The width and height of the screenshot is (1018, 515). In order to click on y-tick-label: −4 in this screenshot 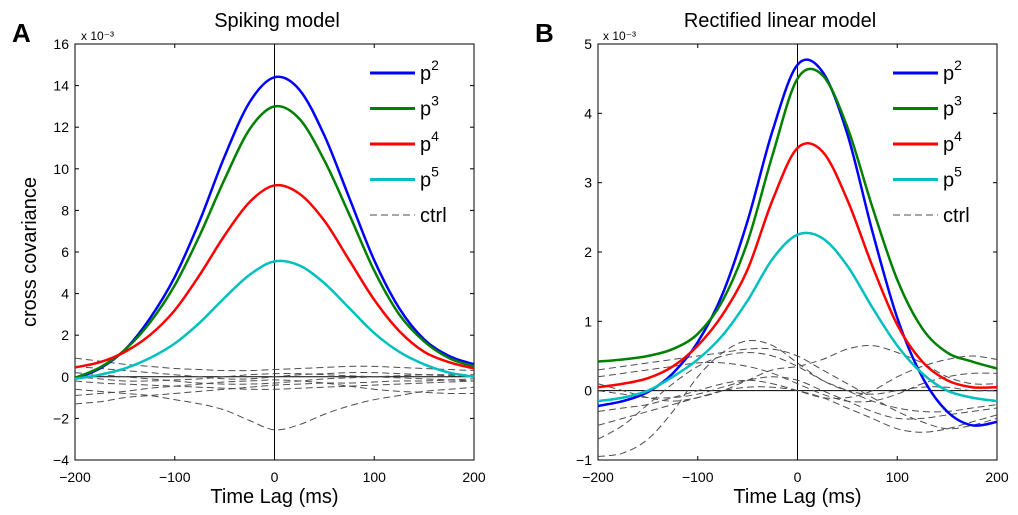, I will do `click(61, 460)`.